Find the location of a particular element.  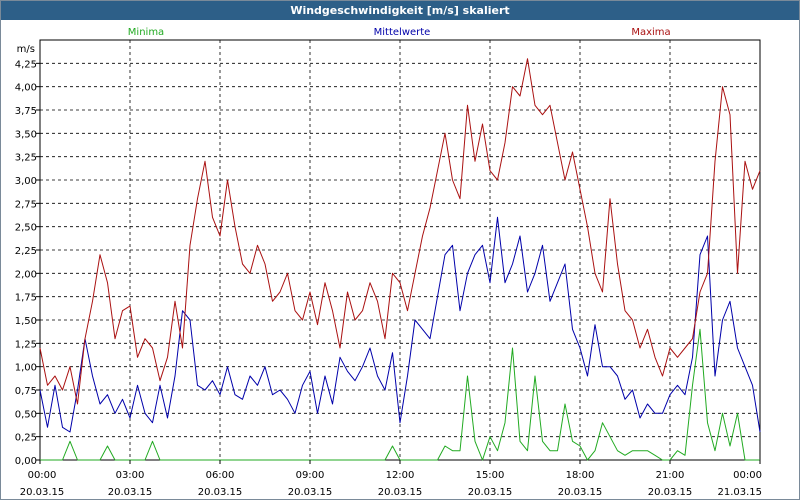

x-tick-label-time: 03:00 is located at coordinates (130, 475).